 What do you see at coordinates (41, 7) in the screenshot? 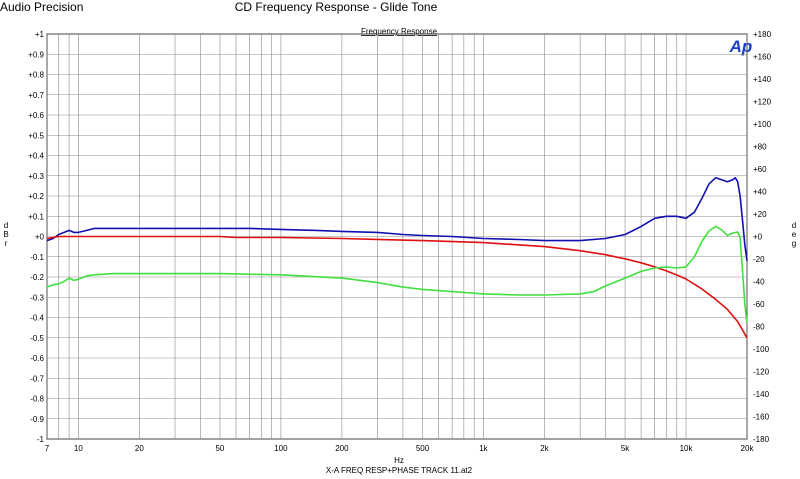
I see `brand-left: Audio Precision` at bounding box center [41, 7].